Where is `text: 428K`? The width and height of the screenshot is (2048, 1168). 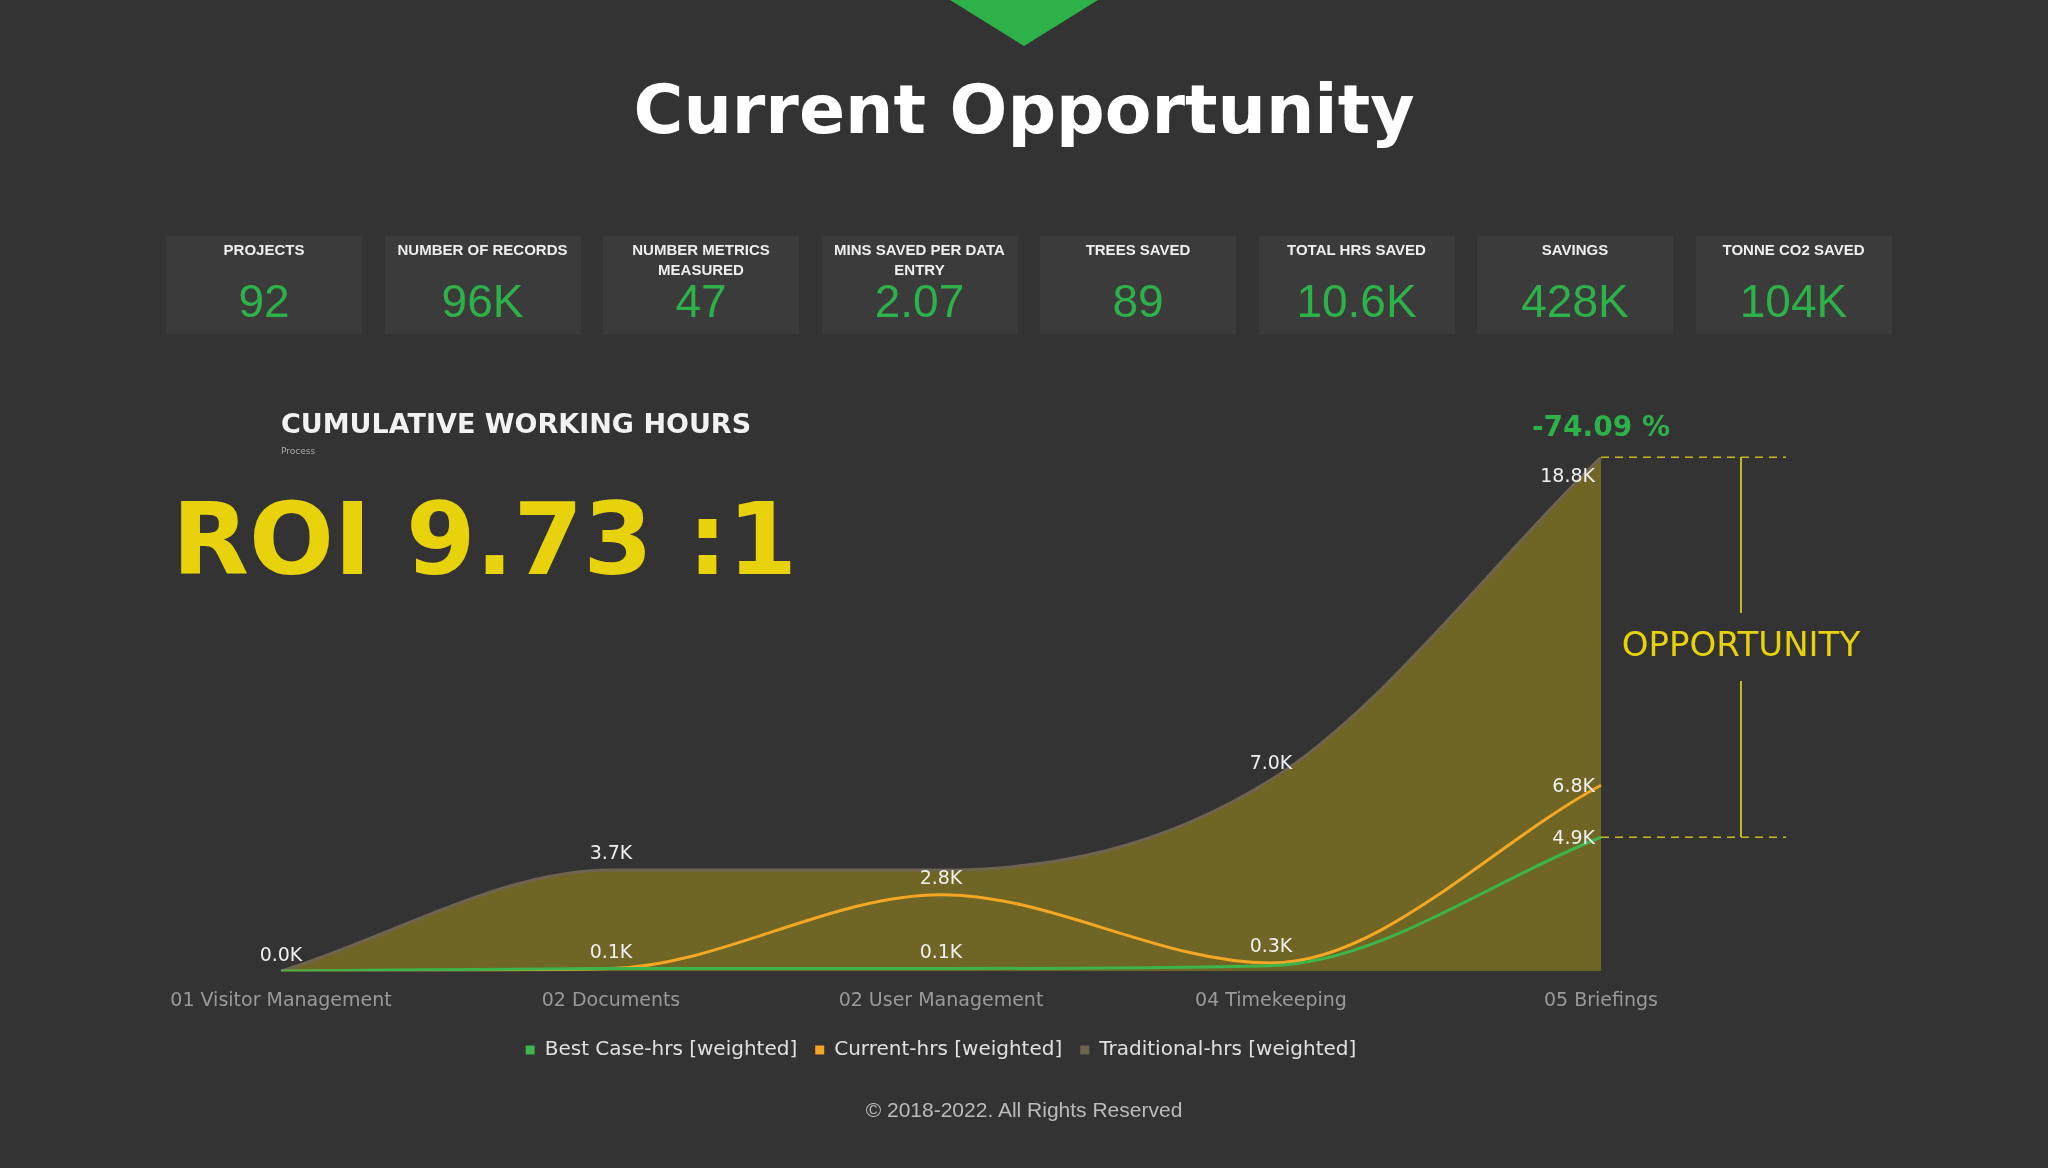
text: 428K is located at coordinates (1575, 301).